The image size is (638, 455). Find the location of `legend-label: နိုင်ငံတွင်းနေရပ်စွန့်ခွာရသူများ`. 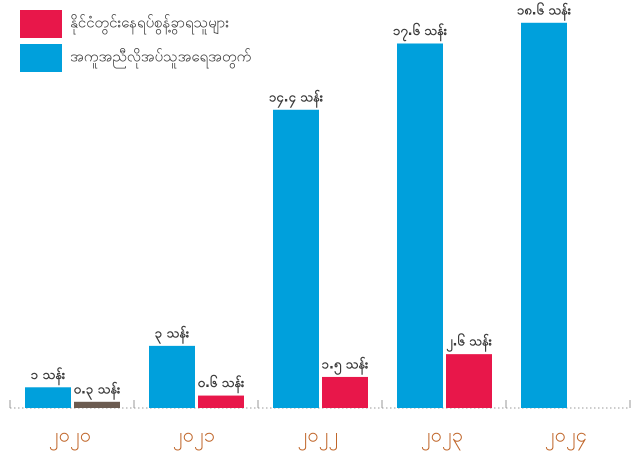

legend-label: နိုင်ငံတွင်းနေရပ်စွန့်ခွာရသူများ is located at coordinates (149, 24).